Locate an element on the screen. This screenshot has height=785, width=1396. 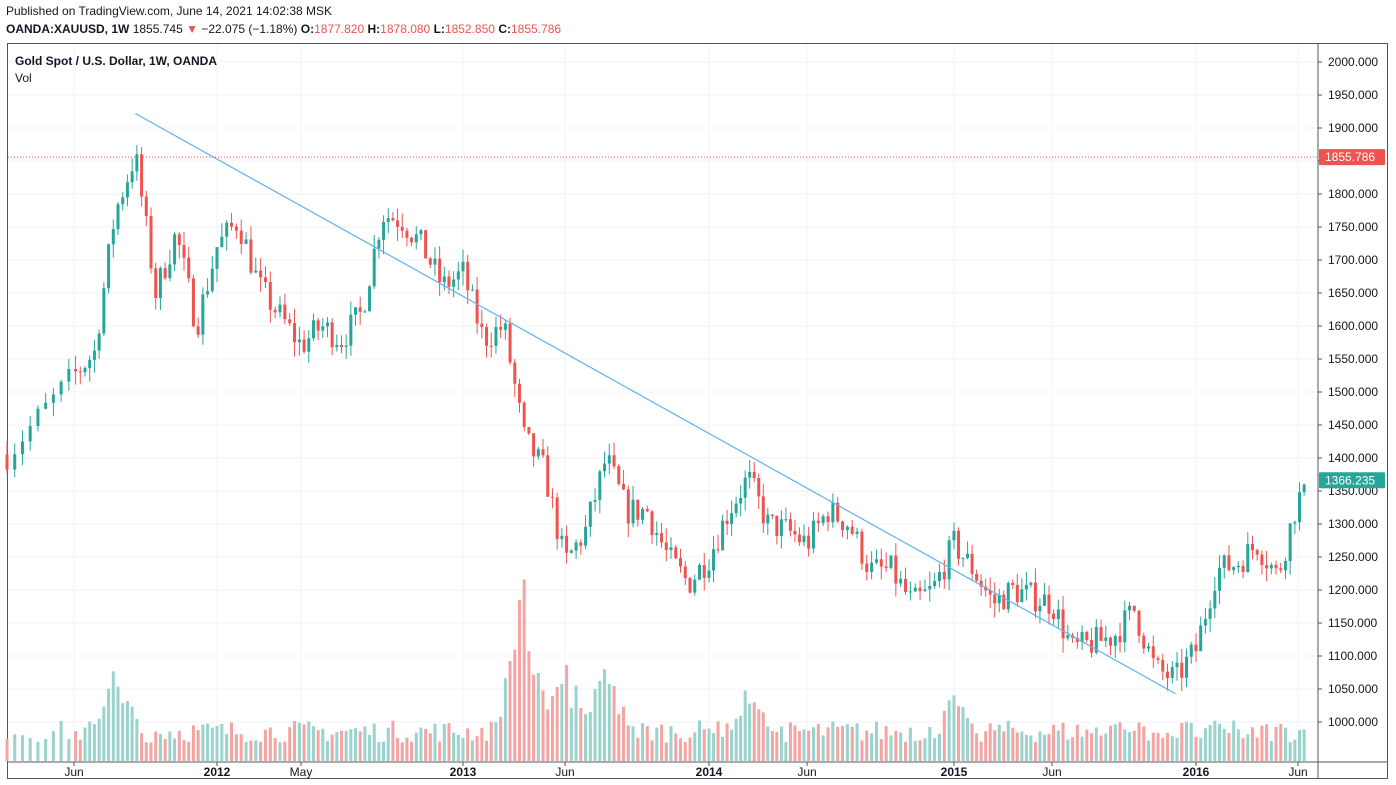
symbol-label: OANDA:XAUUSD, 1W is located at coordinates (68, 29).